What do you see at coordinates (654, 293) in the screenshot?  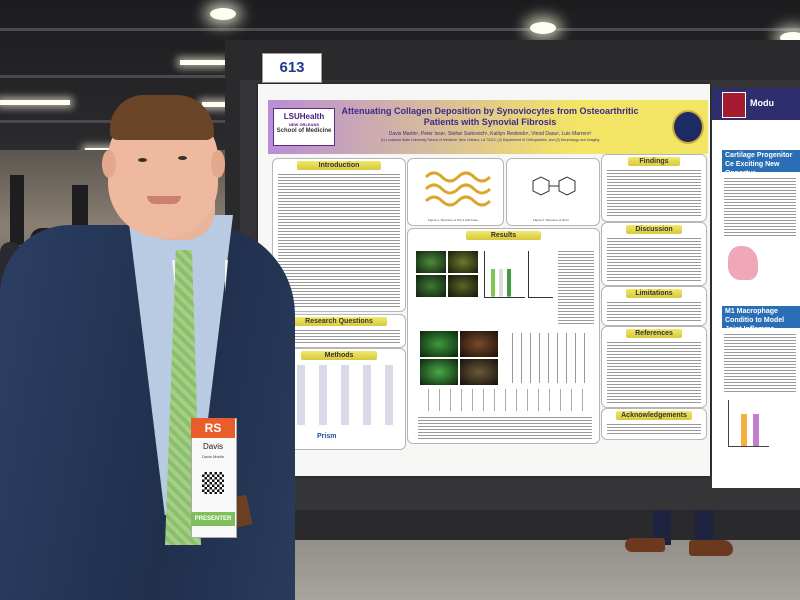 I see `limitations-header: Limitations` at bounding box center [654, 293].